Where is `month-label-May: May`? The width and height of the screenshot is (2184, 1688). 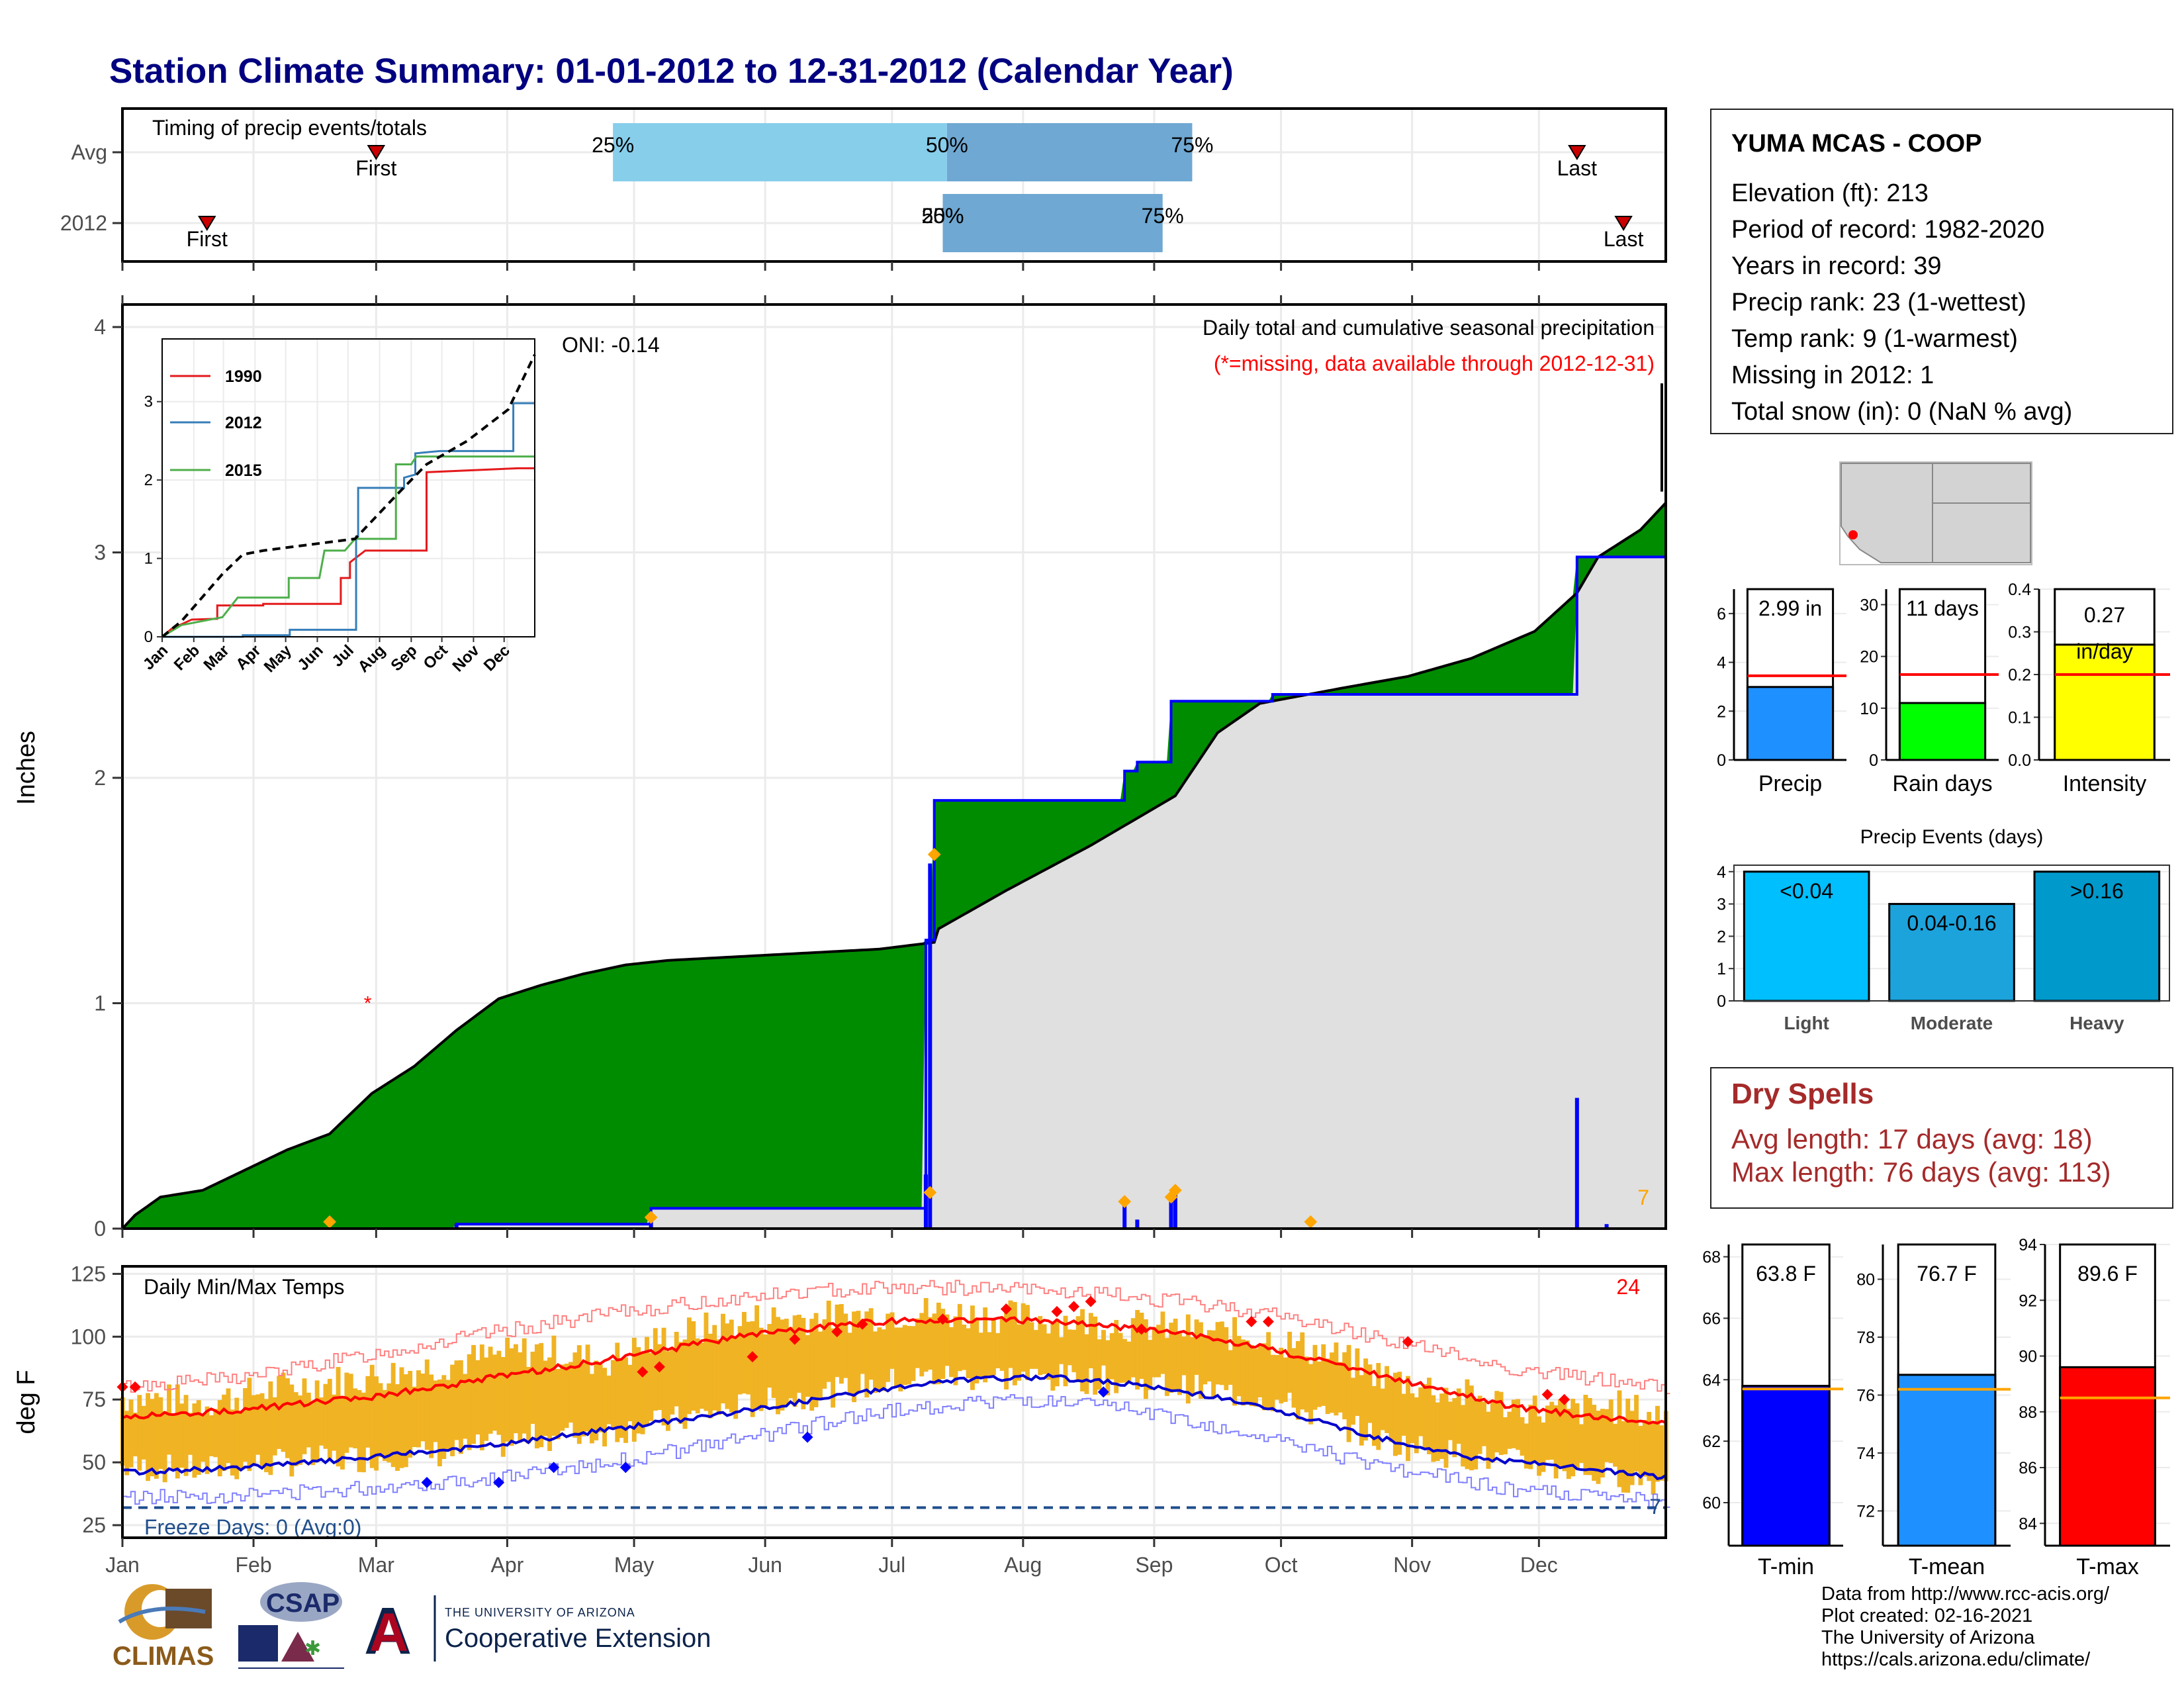 month-label-May: May is located at coordinates (634, 1565).